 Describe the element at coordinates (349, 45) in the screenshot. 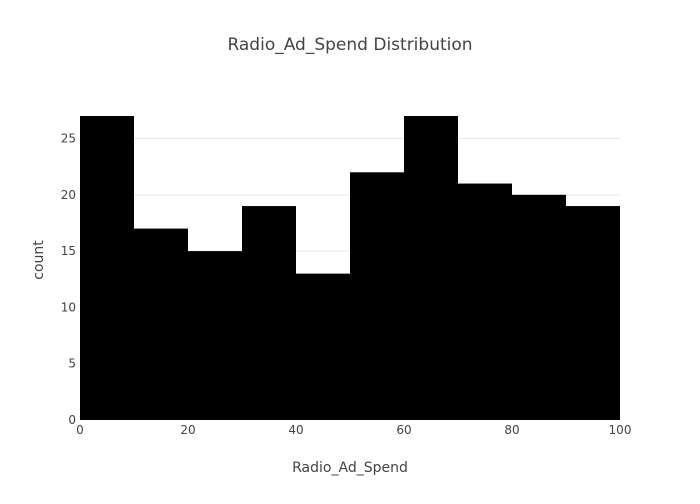

I see `chart-title: Radio_Ad_Spend Distribution` at that location.